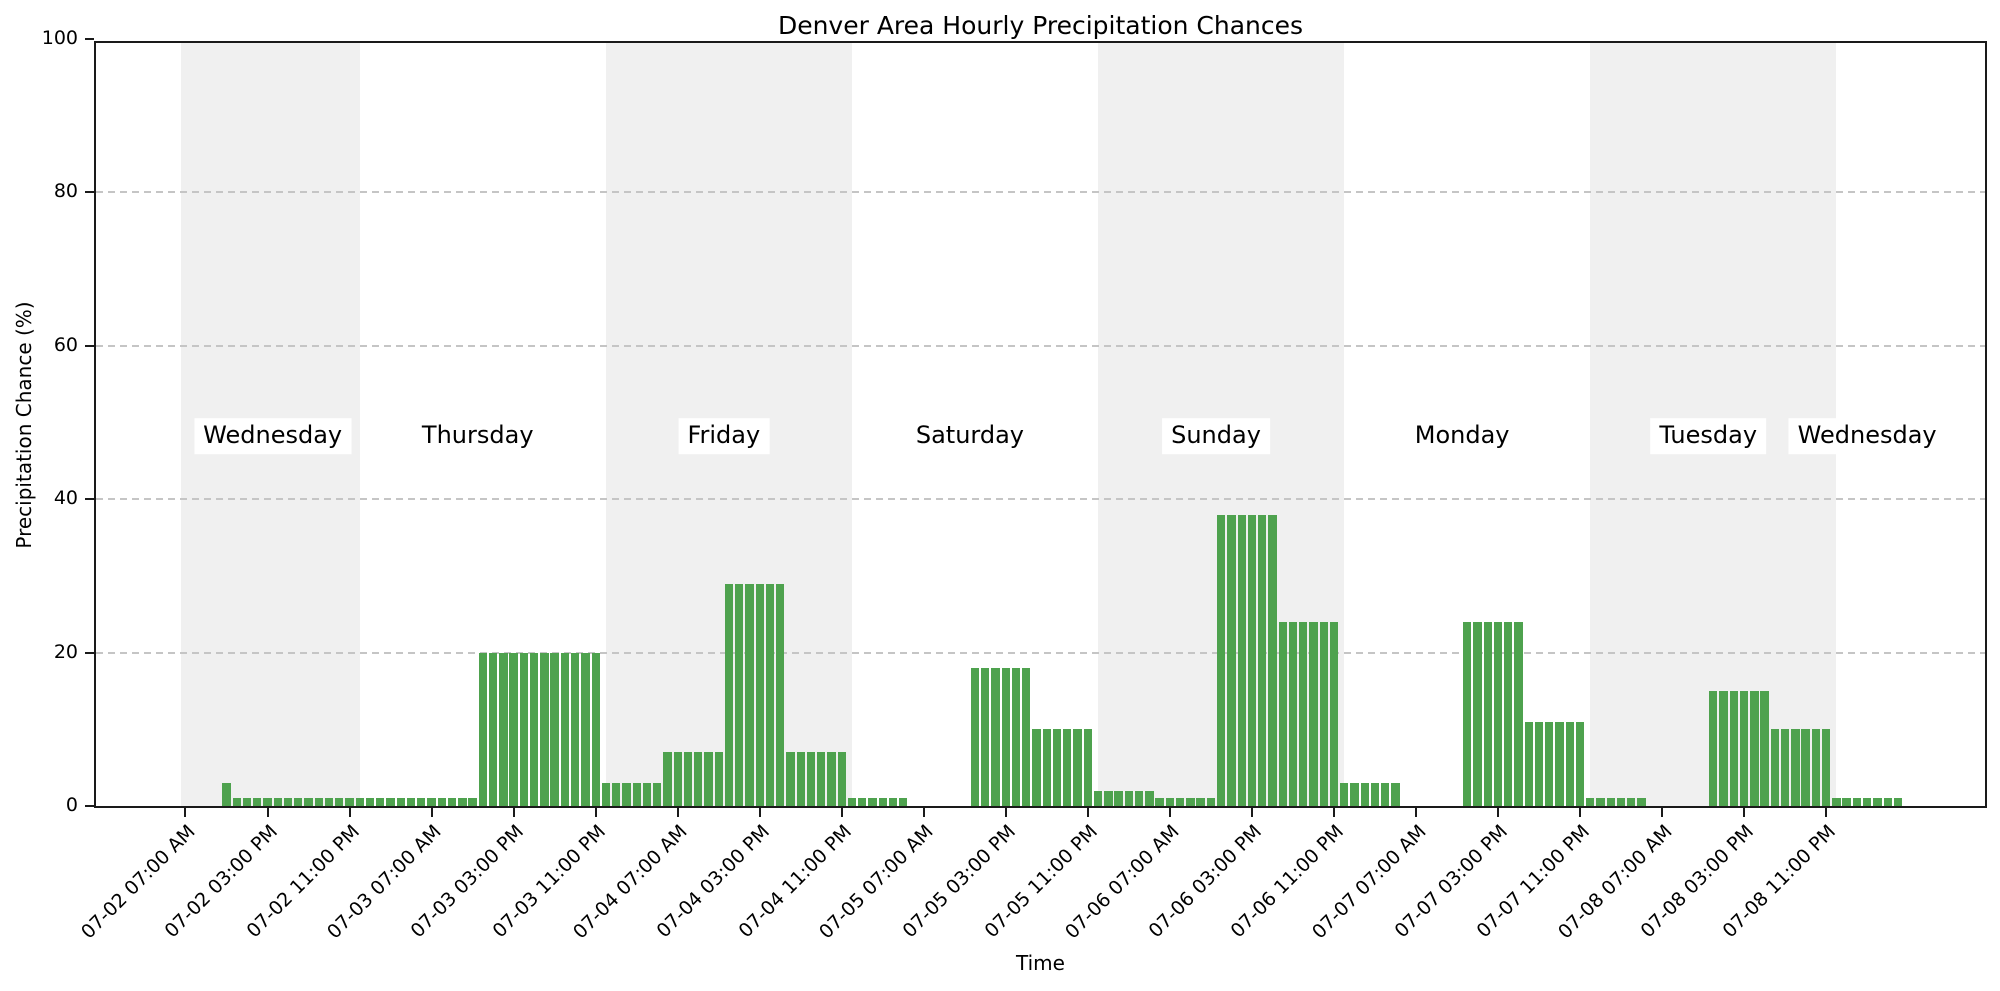 This screenshot has width=2000, height=991. Describe the element at coordinates (65, 191) in the screenshot. I see `y-tick-label: 80` at that location.